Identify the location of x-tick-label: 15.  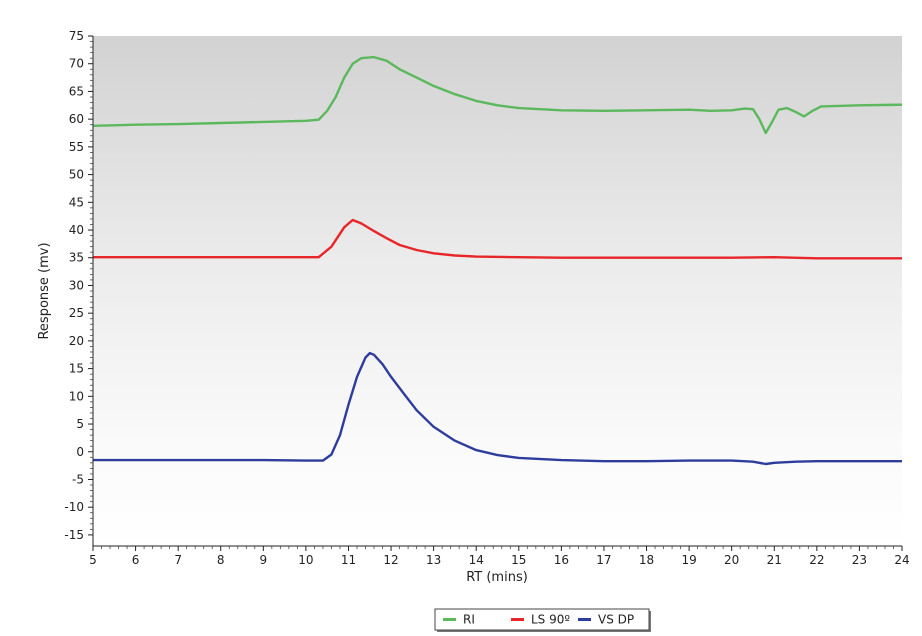
(518, 560).